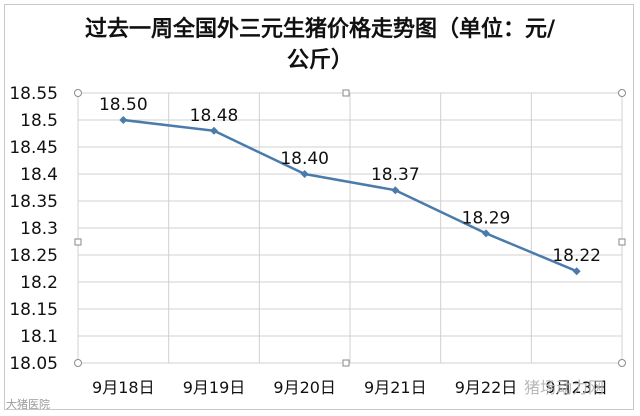 This screenshot has height=416, width=640. Describe the element at coordinates (33, 202) in the screenshot. I see `y-tick-label: 18.35` at that location.